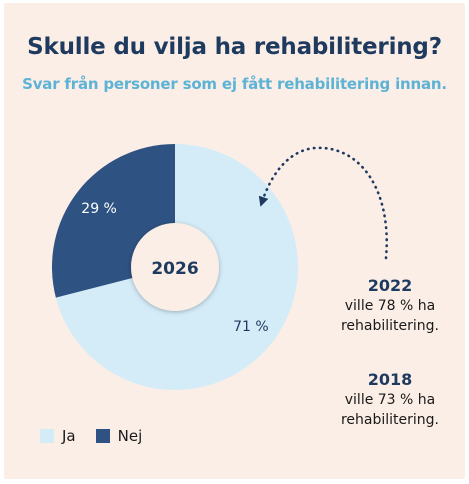 This screenshot has width=469, height=484. Describe the element at coordinates (130, 436) in the screenshot. I see `legend-label: Nej` at that location.